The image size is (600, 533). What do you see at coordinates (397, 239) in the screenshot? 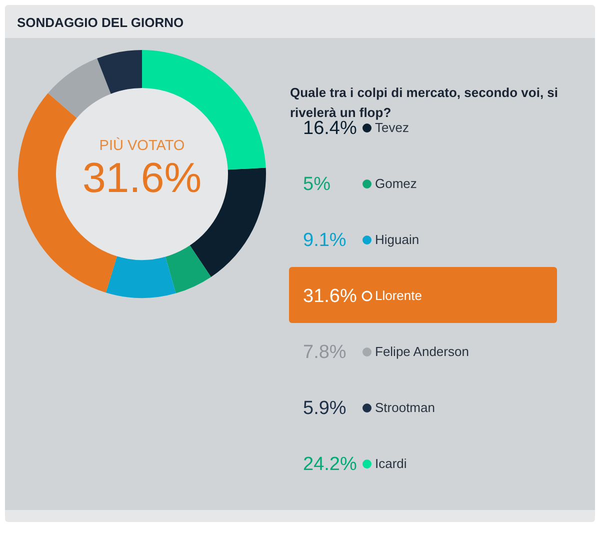
I see `legend-label: Higuain` at bounding box center [397, 239].